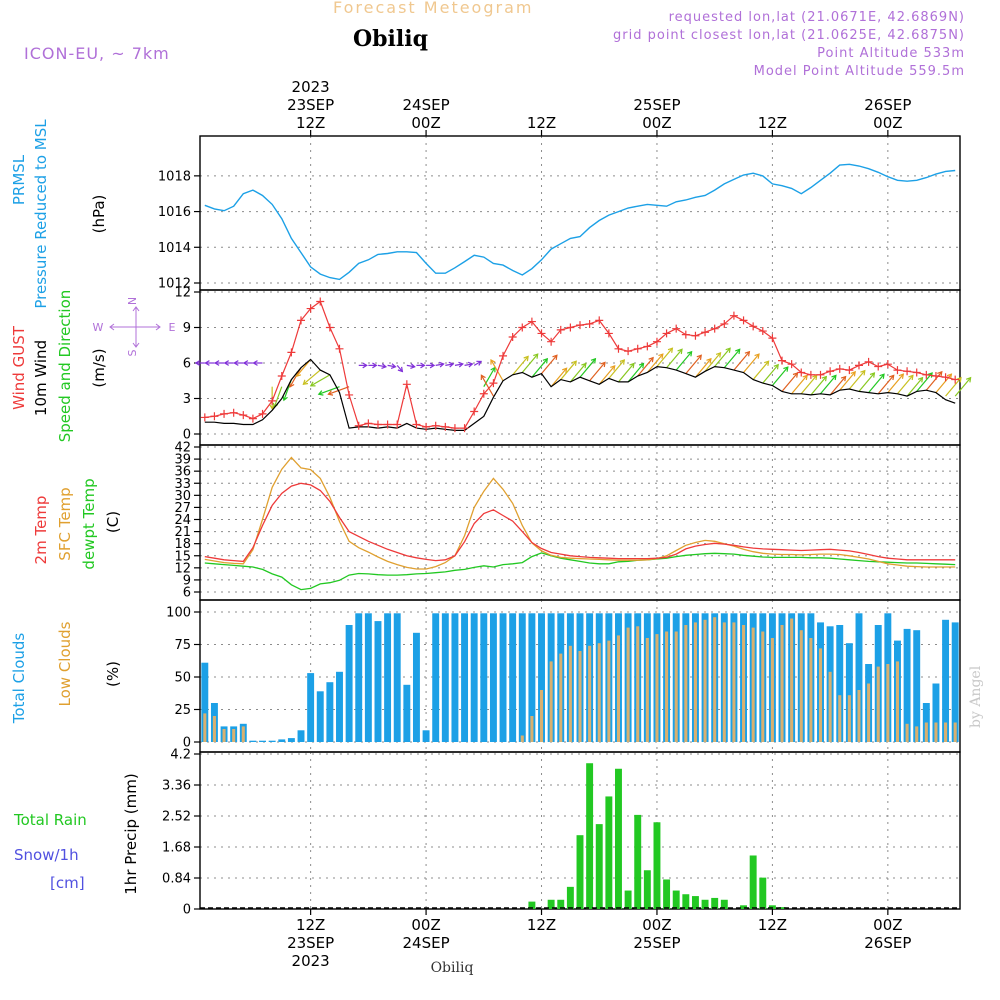 The height and width of the screenshot is (1000, 1000). Describe the element at coordinates (132, 352) in the screenshot. I see `compass-south: S` at that location.